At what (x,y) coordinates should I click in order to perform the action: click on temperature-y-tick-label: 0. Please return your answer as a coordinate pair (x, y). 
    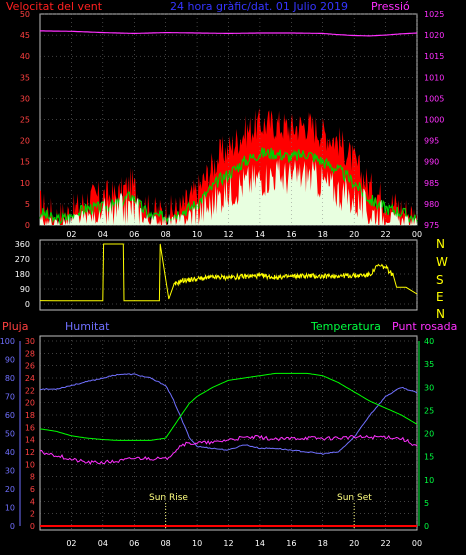
    Looking at the image, I should click on (426, 526).